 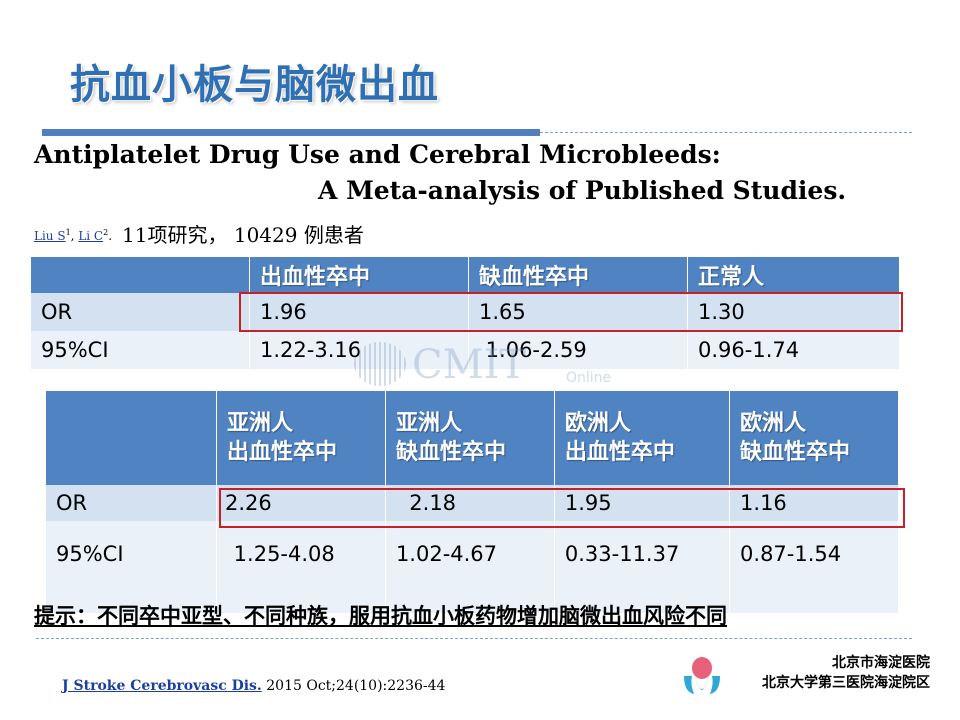 What do you see at coordinates (254, 85) in the screenshot?
I see `slide-title: 抗血小板与脑微出血` at bounding box center [254, 85].